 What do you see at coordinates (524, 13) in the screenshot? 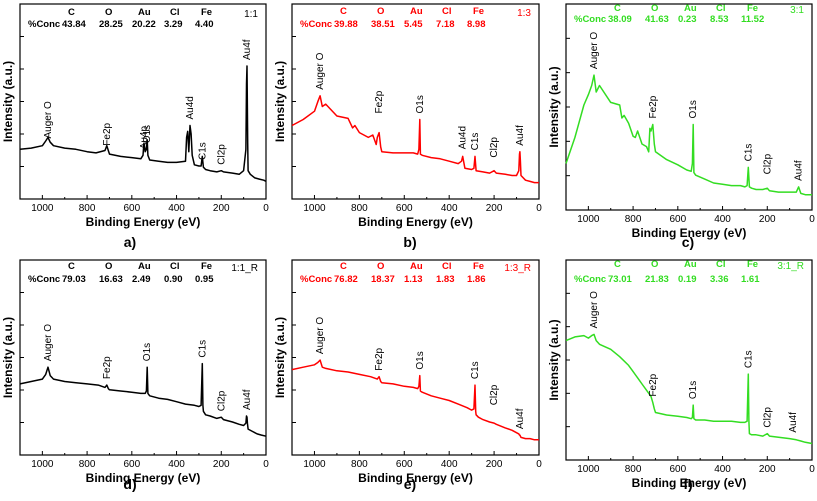
I see `ratio-label: 1:3` at bounding box center [524, 13].